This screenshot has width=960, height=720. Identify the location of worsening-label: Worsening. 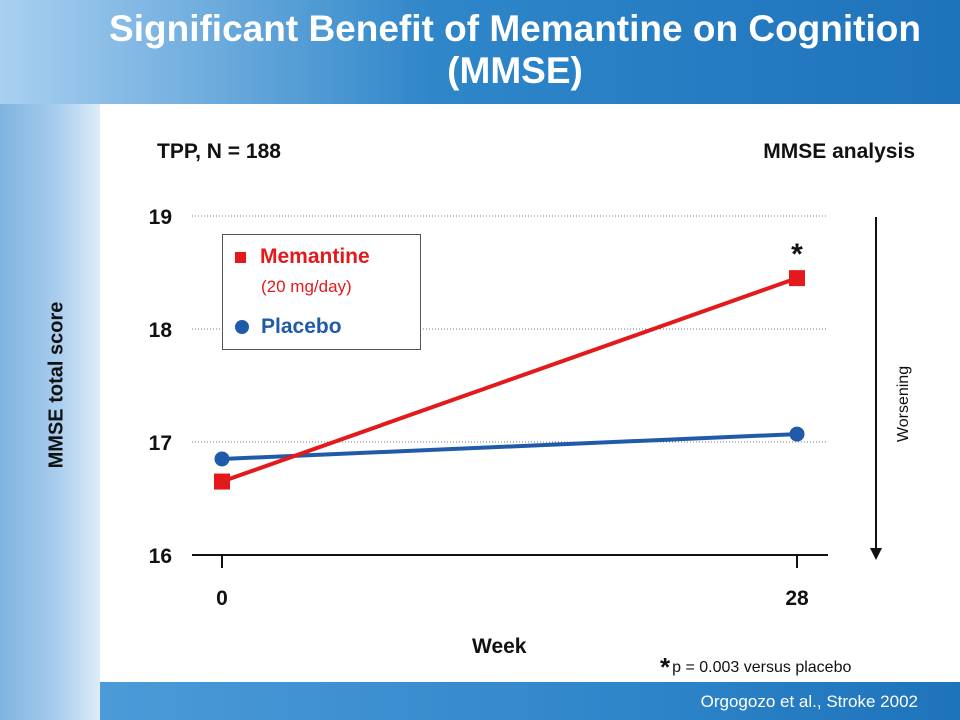
(903, 404).